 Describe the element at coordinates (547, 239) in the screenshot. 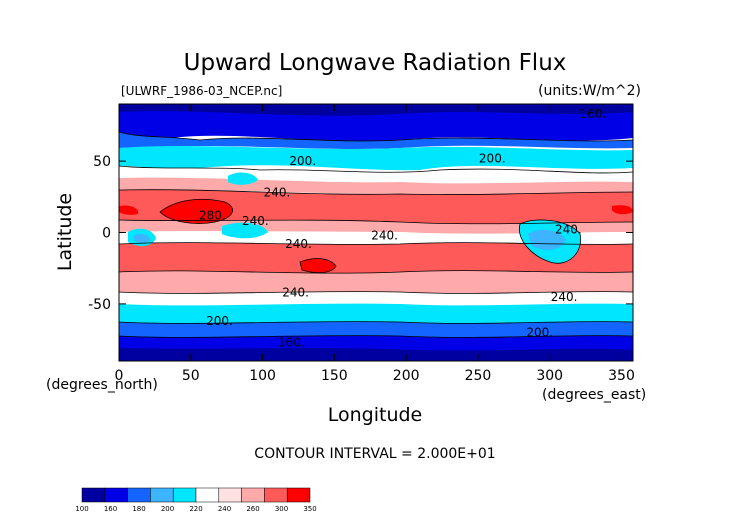

I see `amazon-cold-core` at that location.